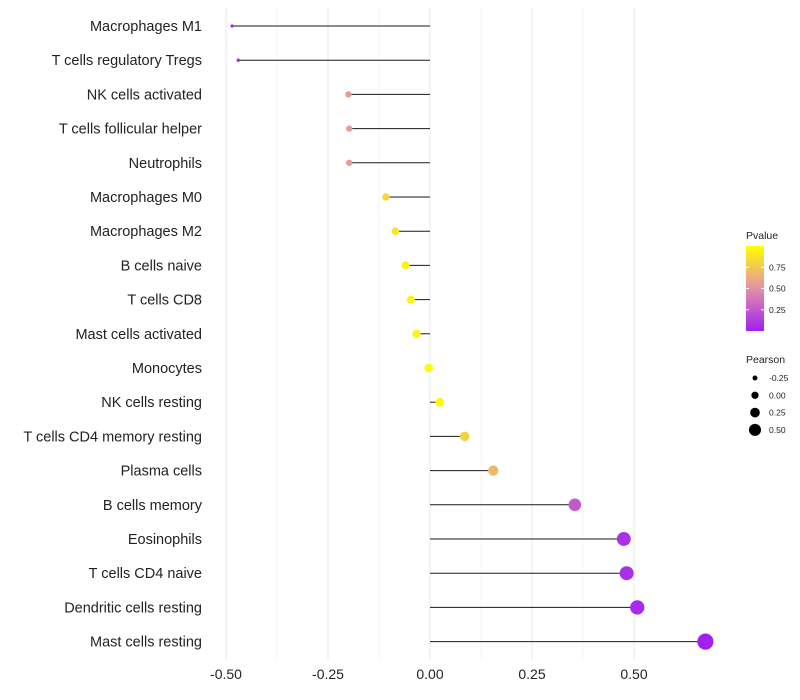 The image size is (800, 700). I want to click on y-tick-label: Monocytes, so click(167, 369).